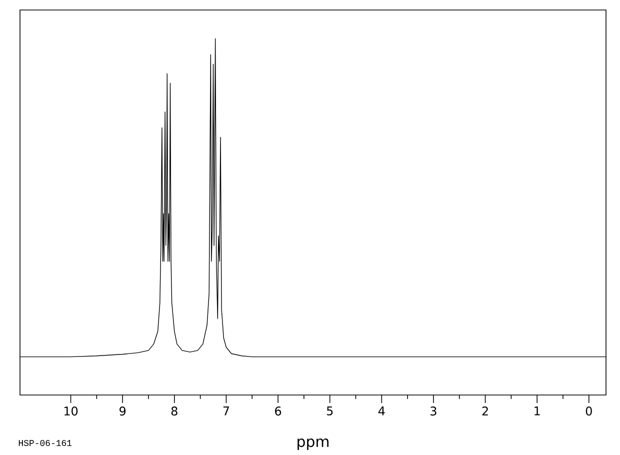 Image resolution: width=620 pixels, height=455 pixels. Describe the element at coordinates (226, 411) in the screenshot. I see `x-tick-label: 7` at that location.